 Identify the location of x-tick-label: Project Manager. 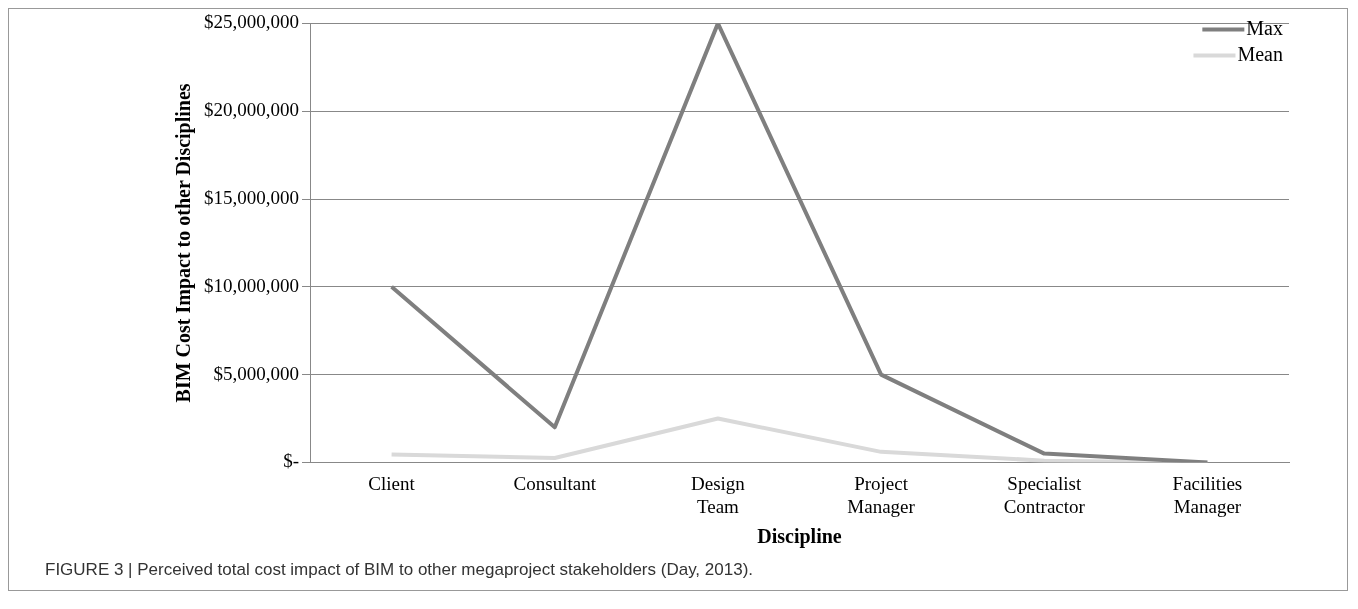
(881, 494).